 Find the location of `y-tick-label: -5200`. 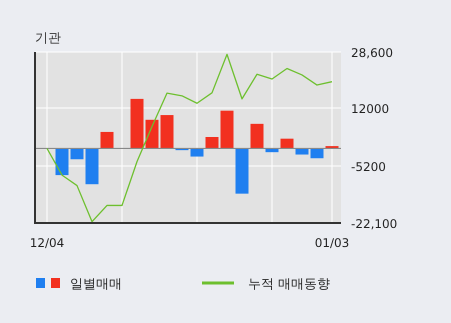

y-tick-label: -5200 is located at coordinates (368, 167).